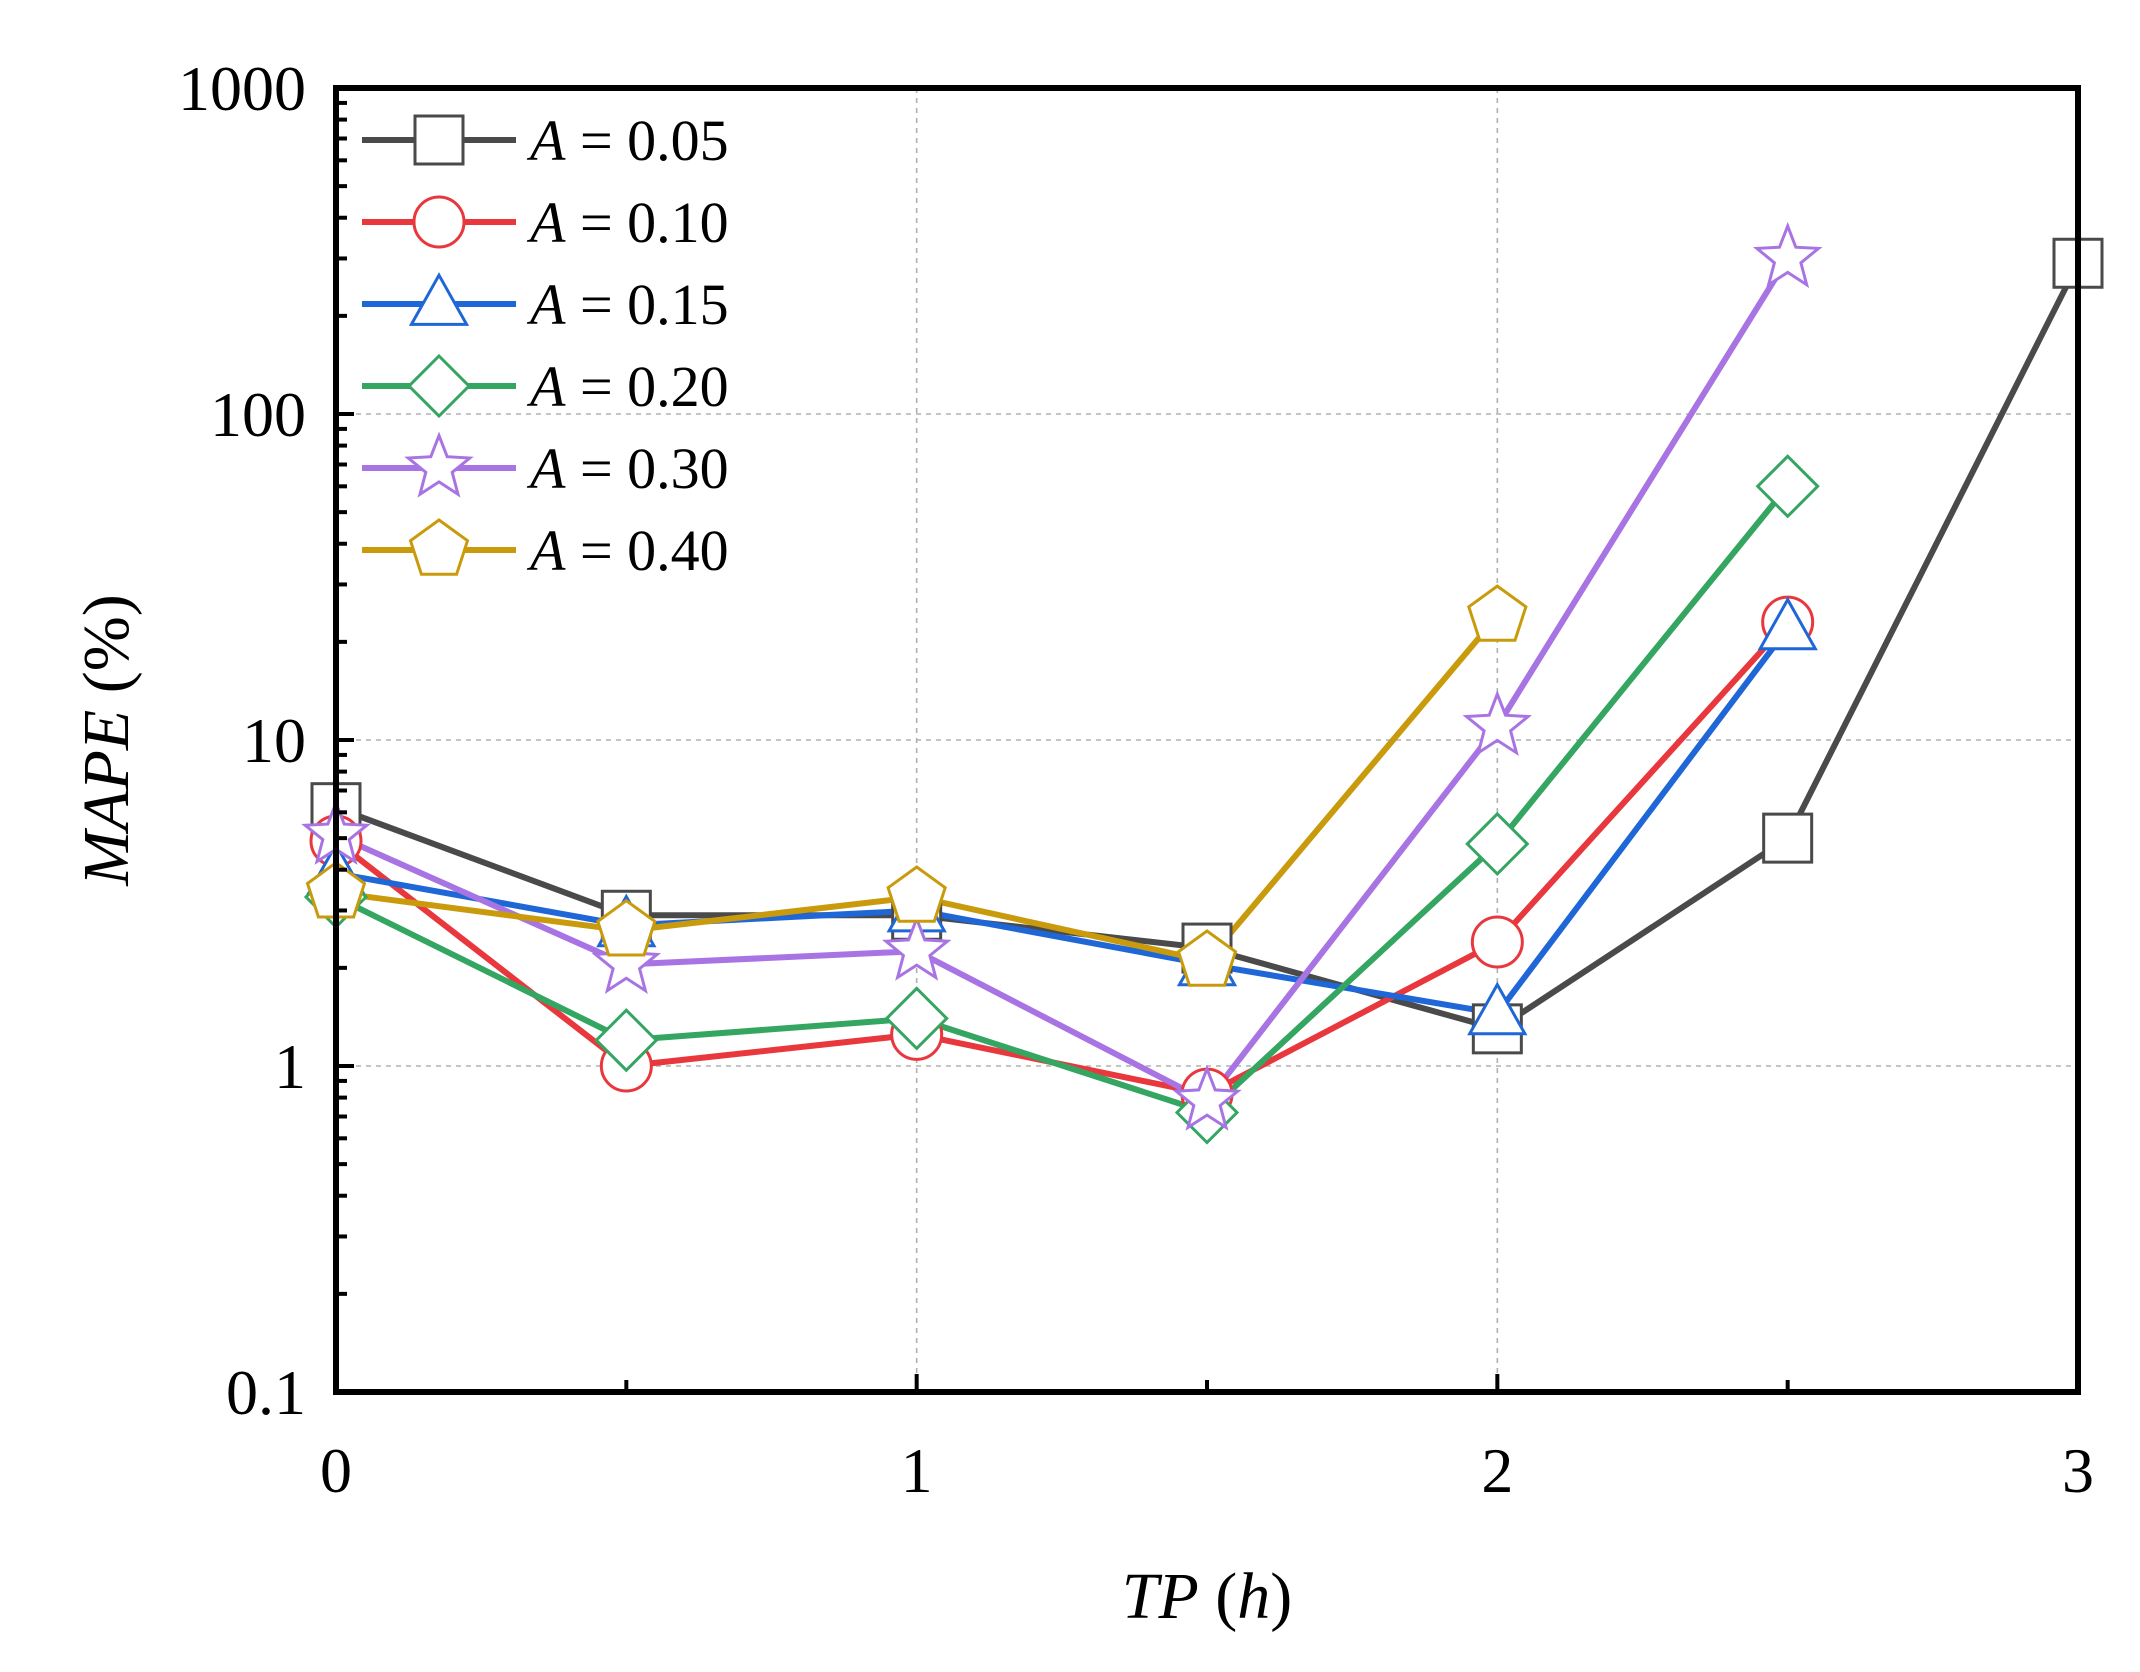  I want to click on y-tick-label: 10, so click(274, 740).